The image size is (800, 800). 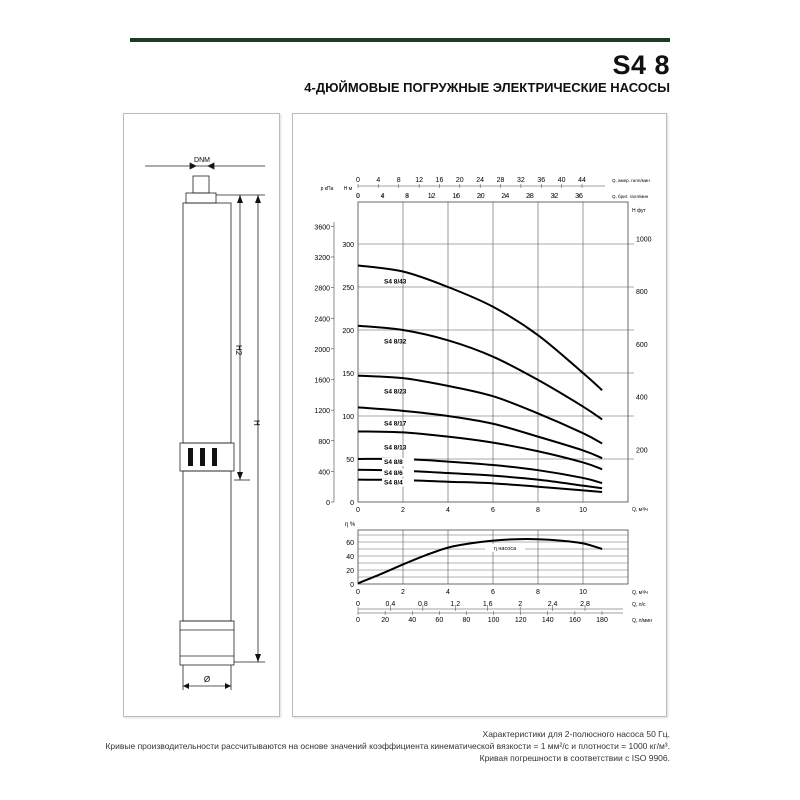 I want to click on bottom-axis-label: Q, м³/ч, so click(x=640, y=593).